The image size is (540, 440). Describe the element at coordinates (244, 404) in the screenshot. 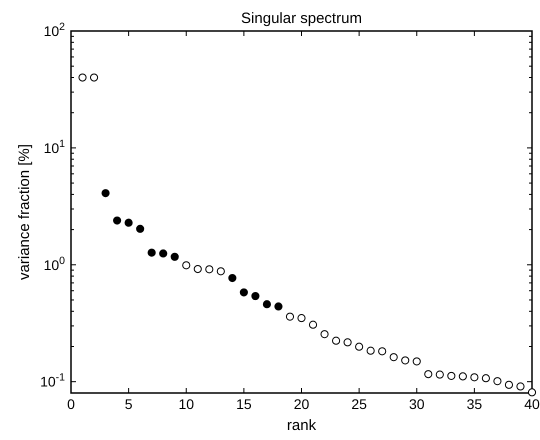

I see `x-tick-label: 15` at that location.